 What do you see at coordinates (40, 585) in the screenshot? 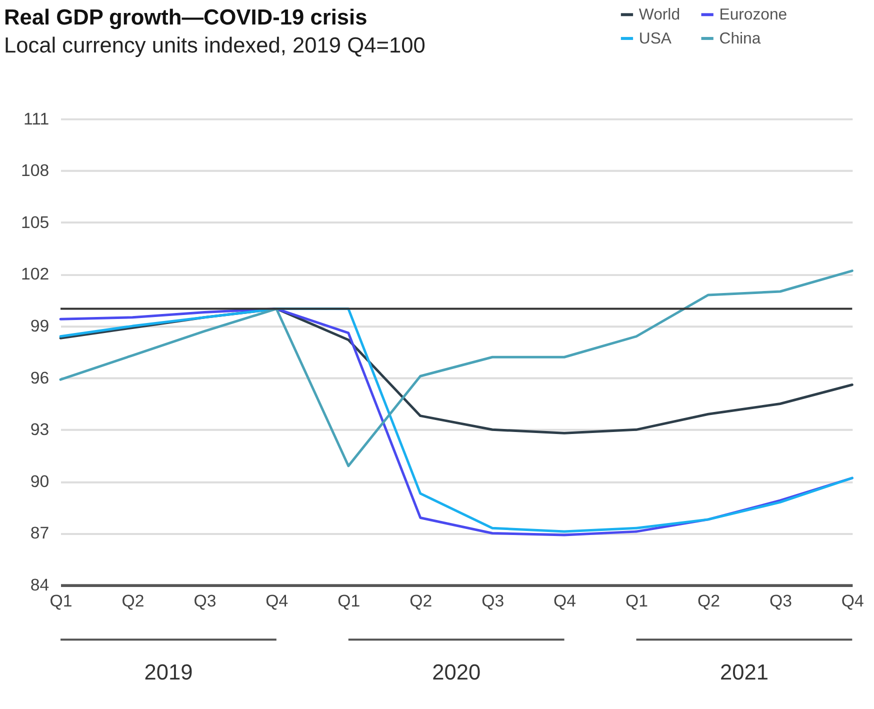
I see `y-tick-label: 84` at bounding box center [40, 585].